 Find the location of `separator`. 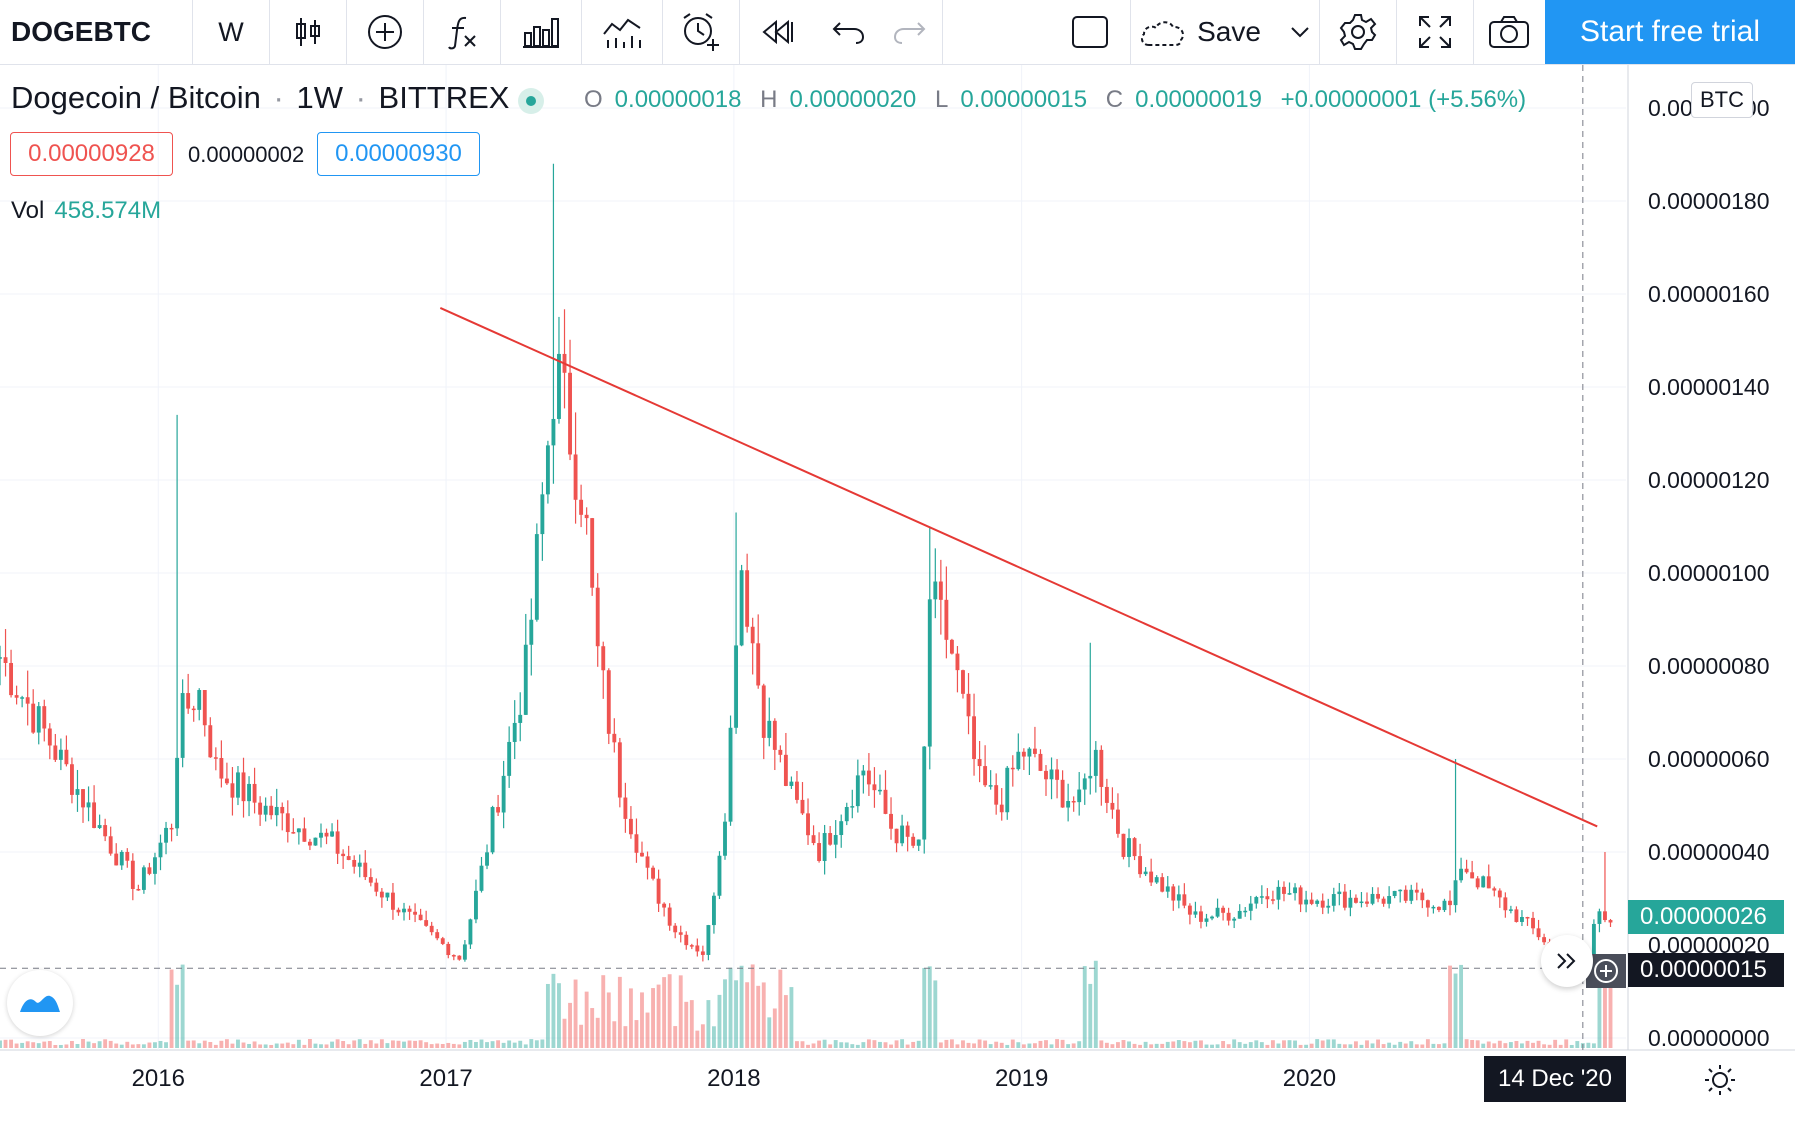

separator is located at coordinates (269, 32).